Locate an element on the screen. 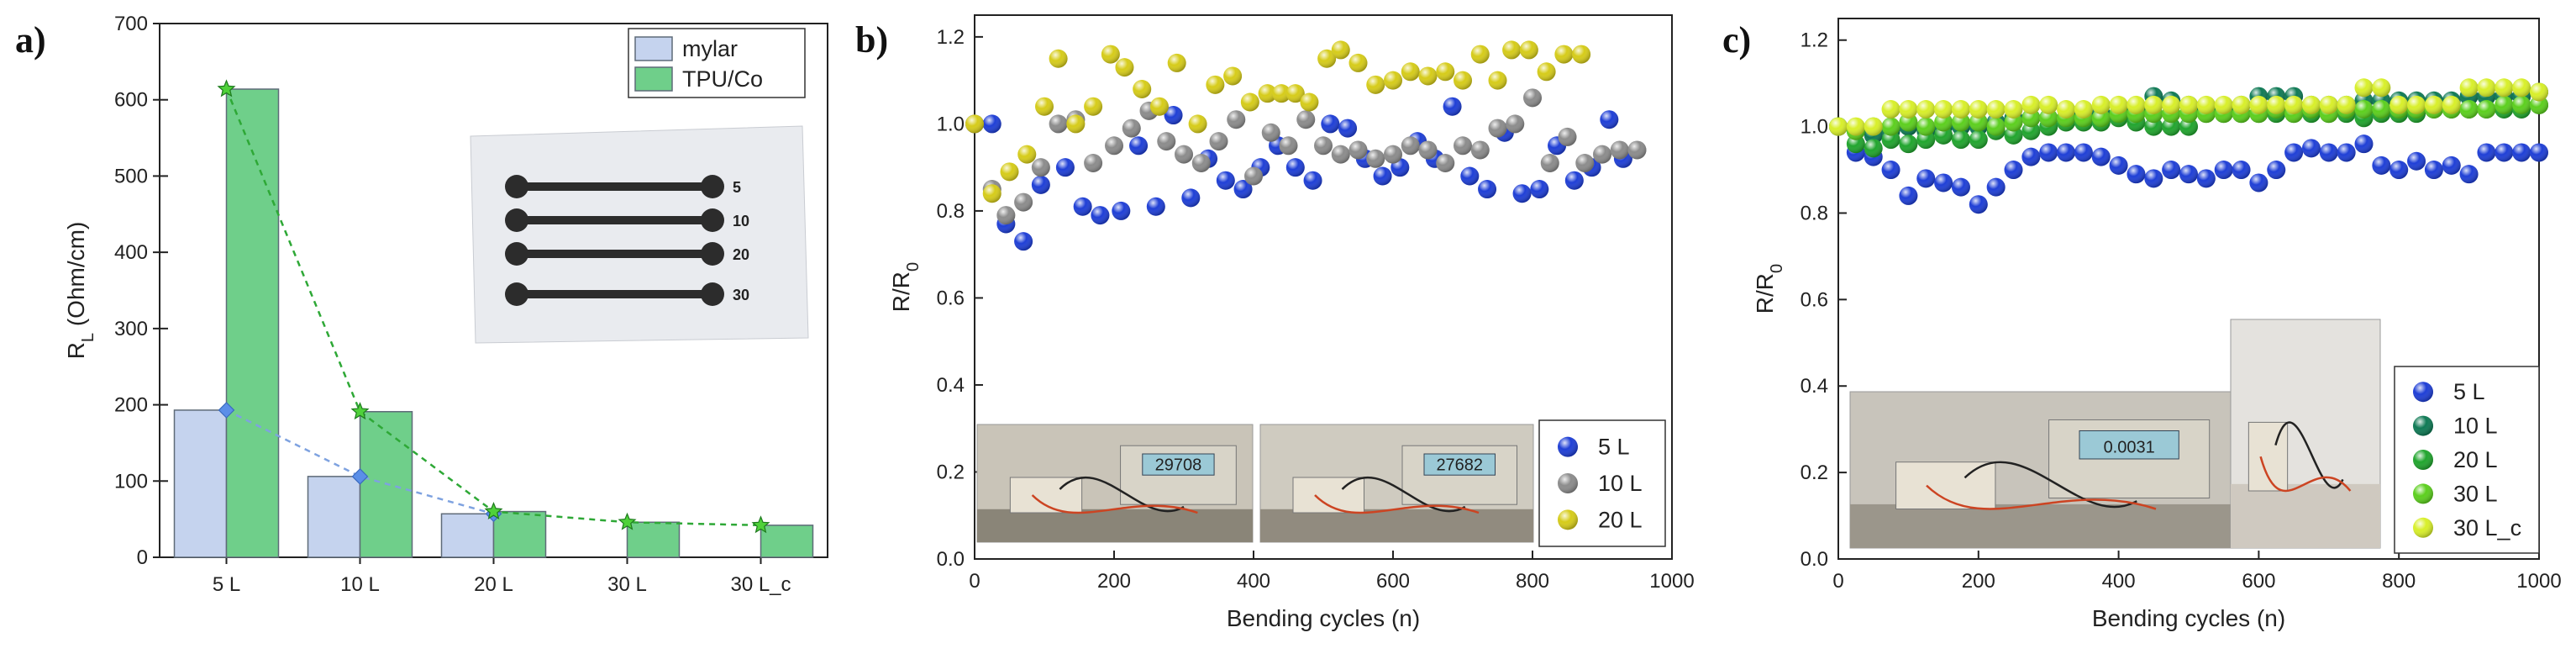 The image size is (2576, 659). photo-line-label: 20 is located at coordinates (741, 254).